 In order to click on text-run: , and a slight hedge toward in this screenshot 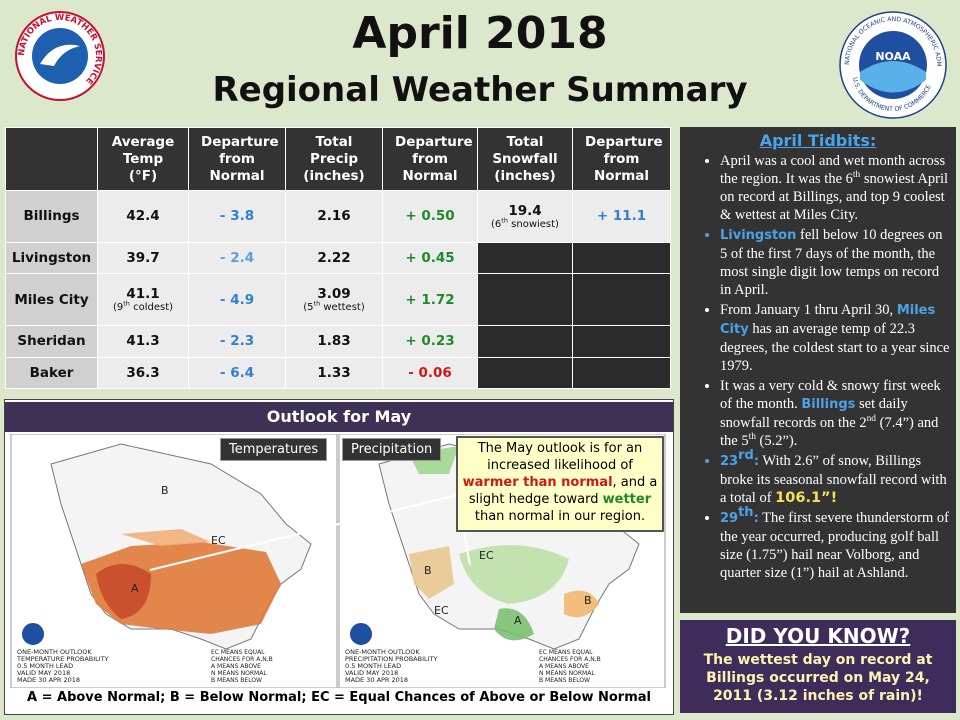, I will do `click(563, 491)`.